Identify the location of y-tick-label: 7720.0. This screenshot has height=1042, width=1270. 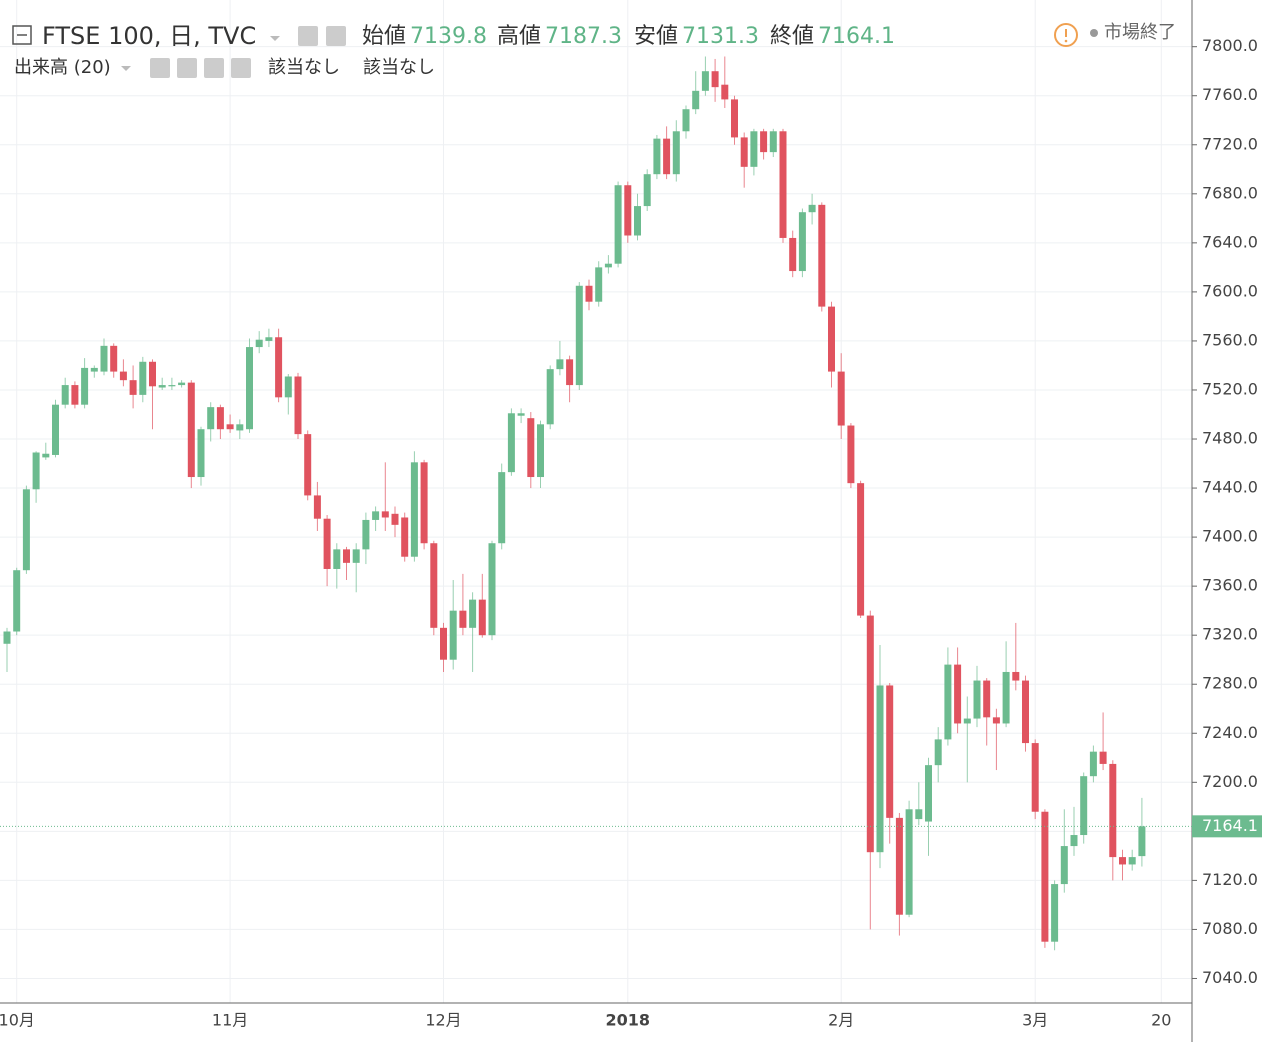
(1230, 143).